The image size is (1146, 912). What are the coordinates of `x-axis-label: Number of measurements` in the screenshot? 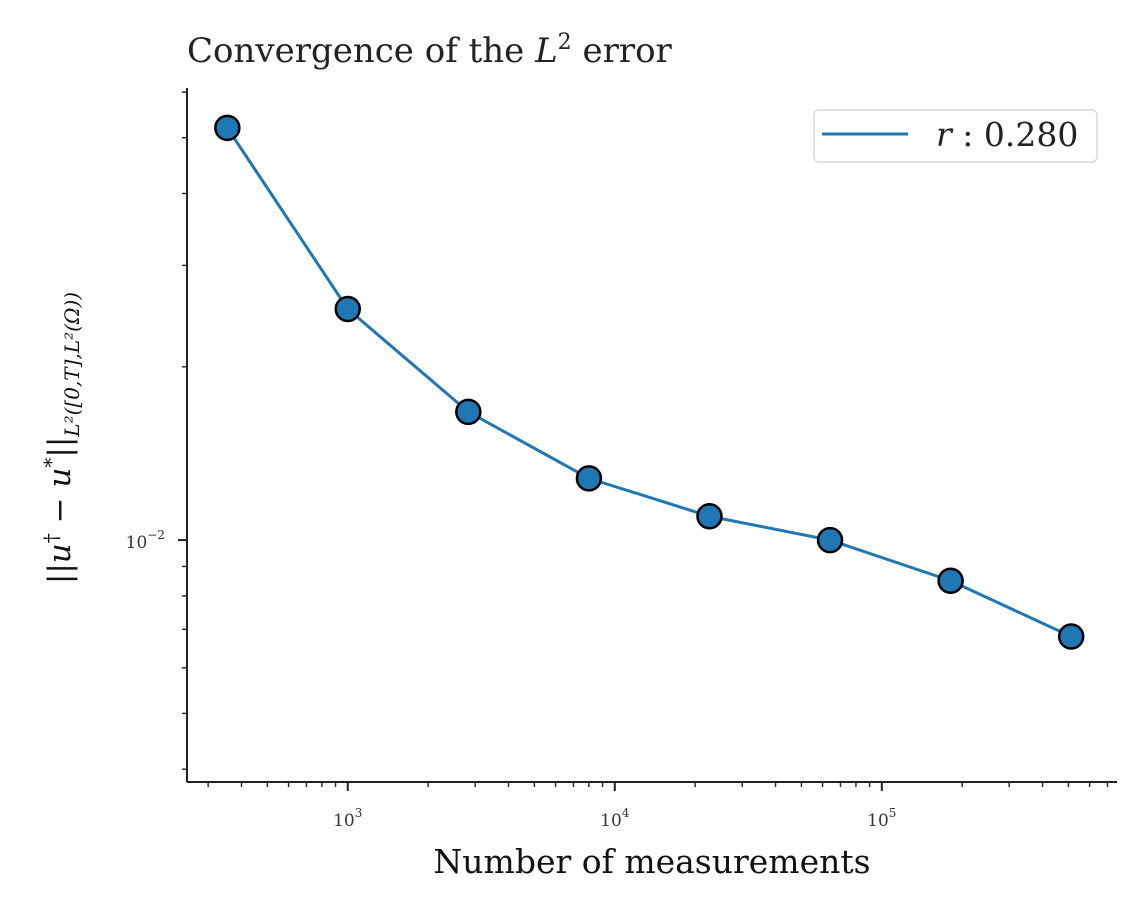 It's located at (651, 861).